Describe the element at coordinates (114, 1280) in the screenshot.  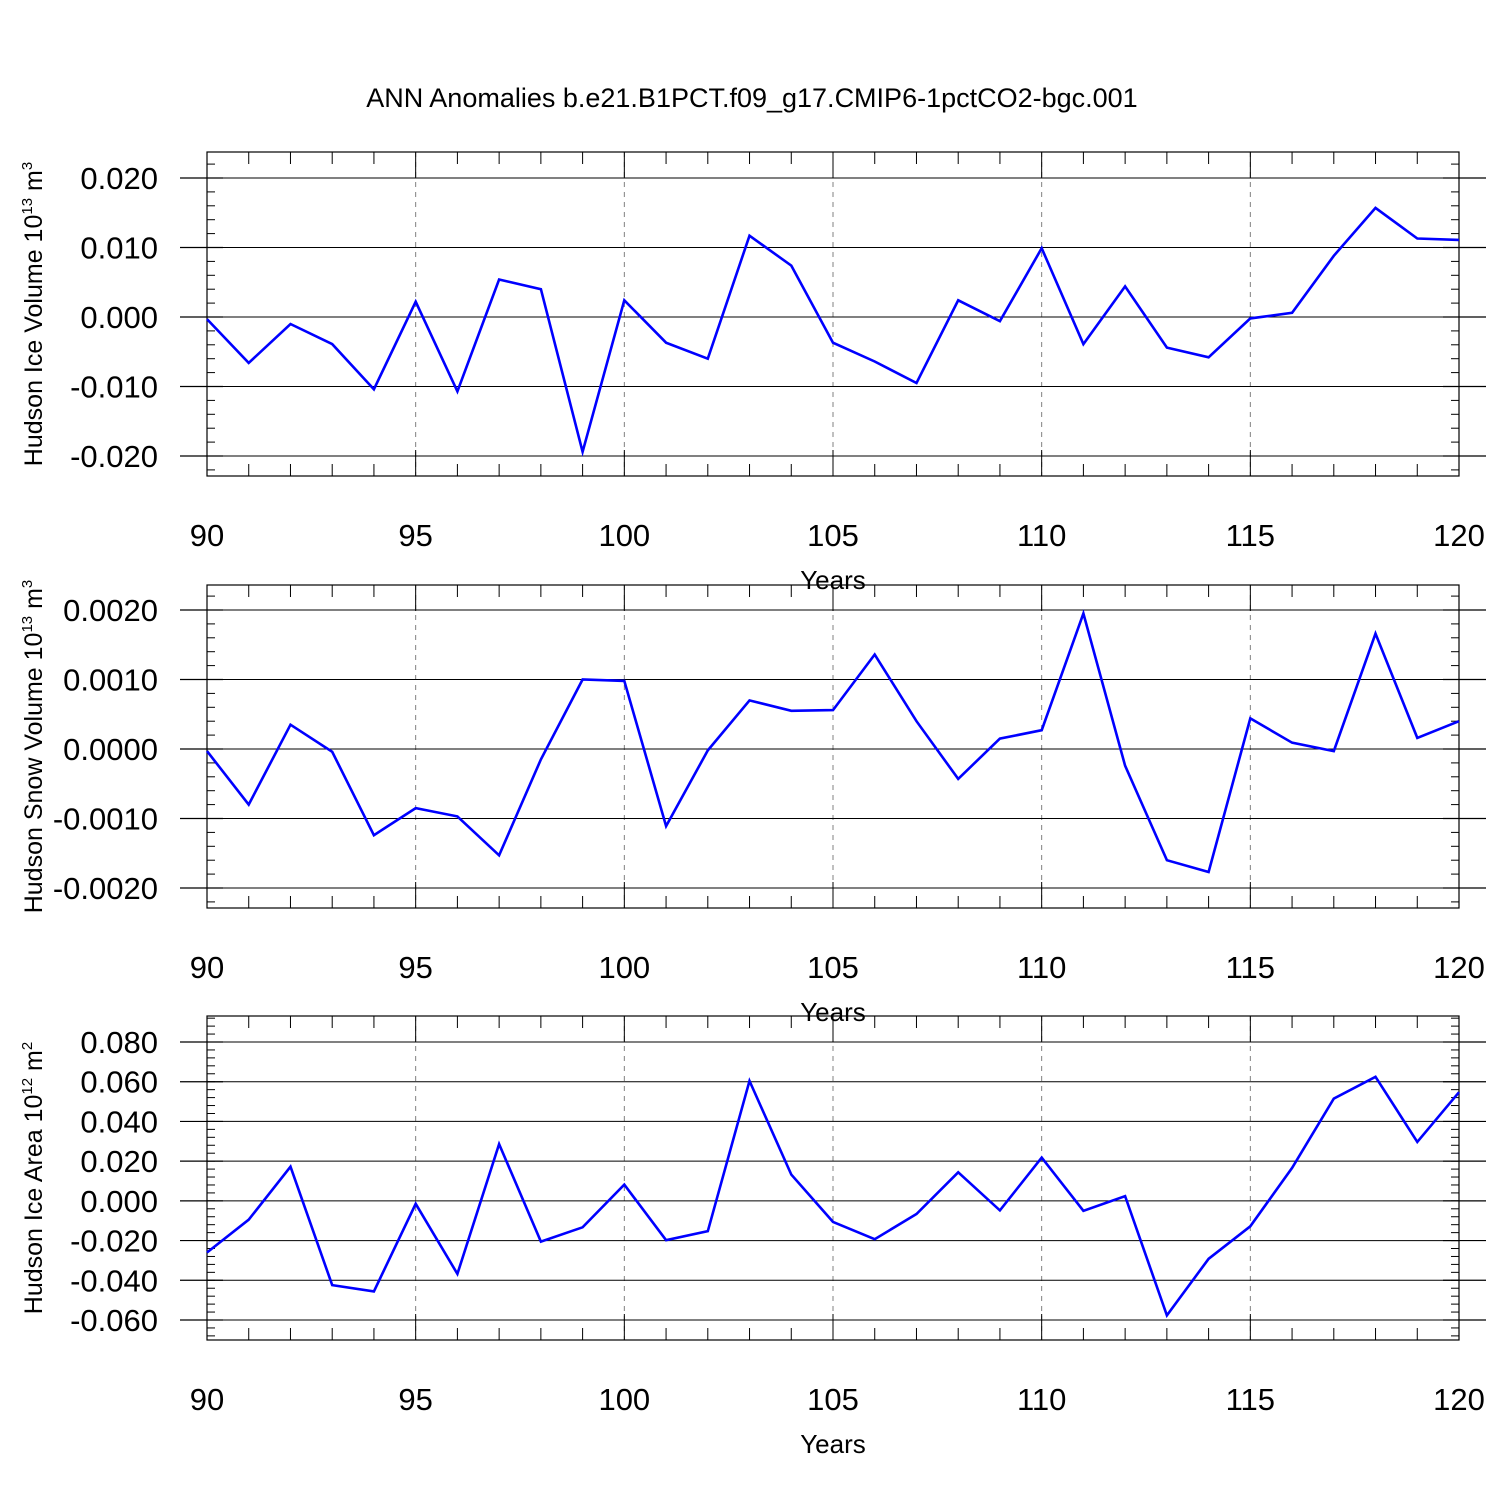
I see `y-tick-label: -0.040` at that location.